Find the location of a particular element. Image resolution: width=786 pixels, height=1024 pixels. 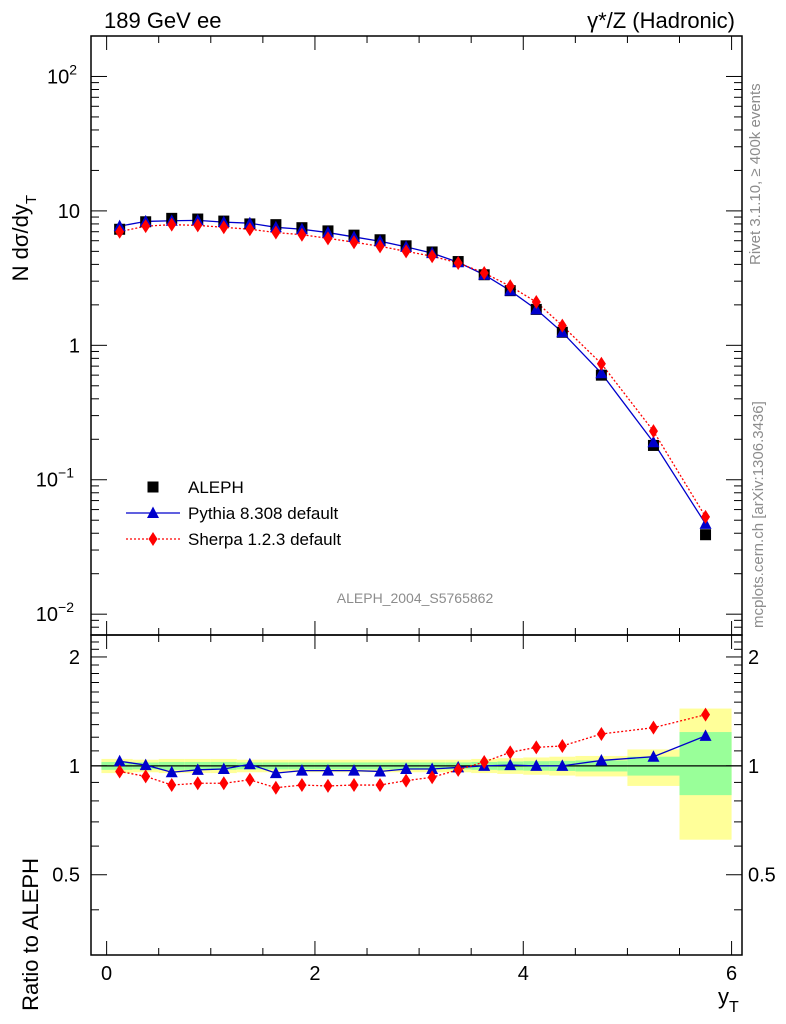

legend-label-pythia: Pythia 8.308 default is located at coordinates (263, 513).